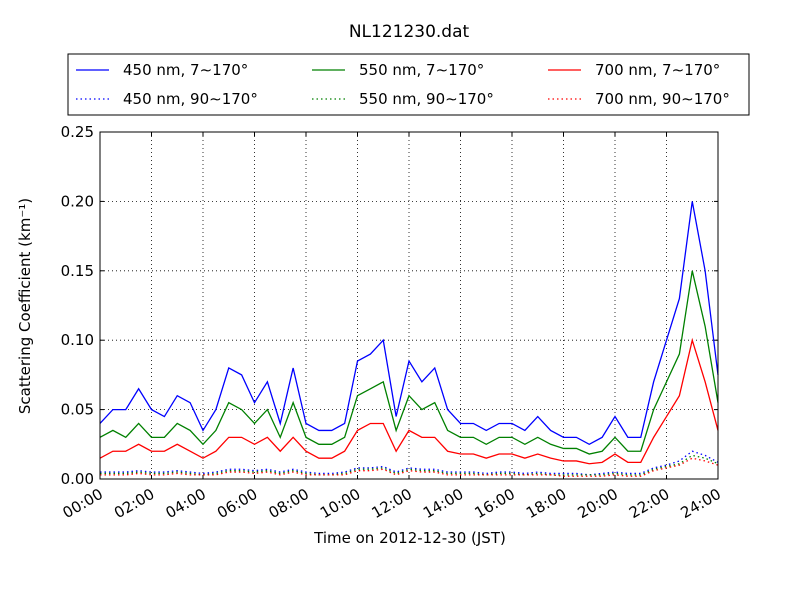 The height and width of the screenshot is (600, 800). I want to click on x-axis-label: Time on 2012-12-30 (JST), so click(409, 538).